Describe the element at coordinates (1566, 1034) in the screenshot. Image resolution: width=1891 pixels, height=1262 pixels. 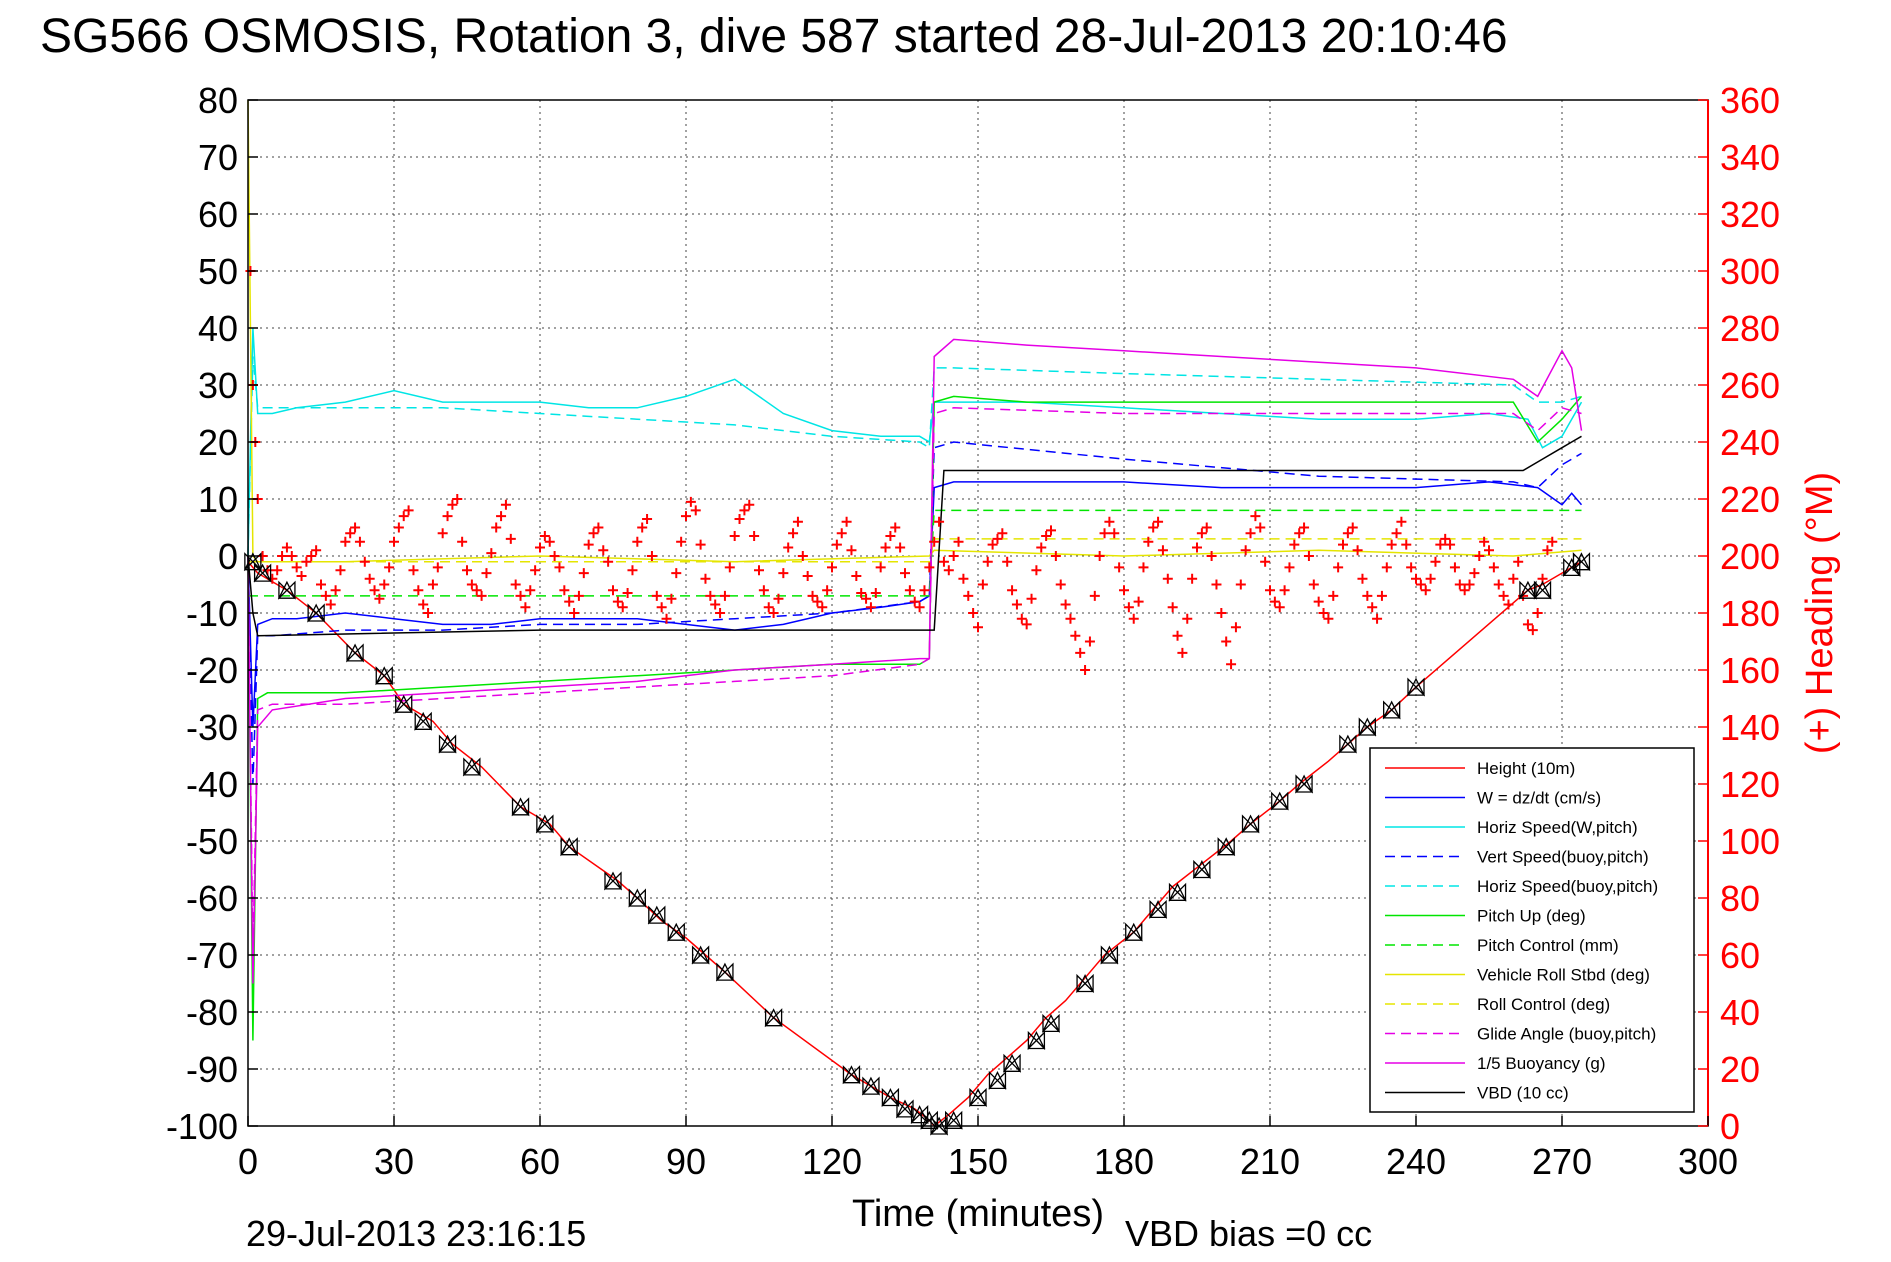
I see `legend-label-9: Glide Angle (buoy,pitch)` at that location.